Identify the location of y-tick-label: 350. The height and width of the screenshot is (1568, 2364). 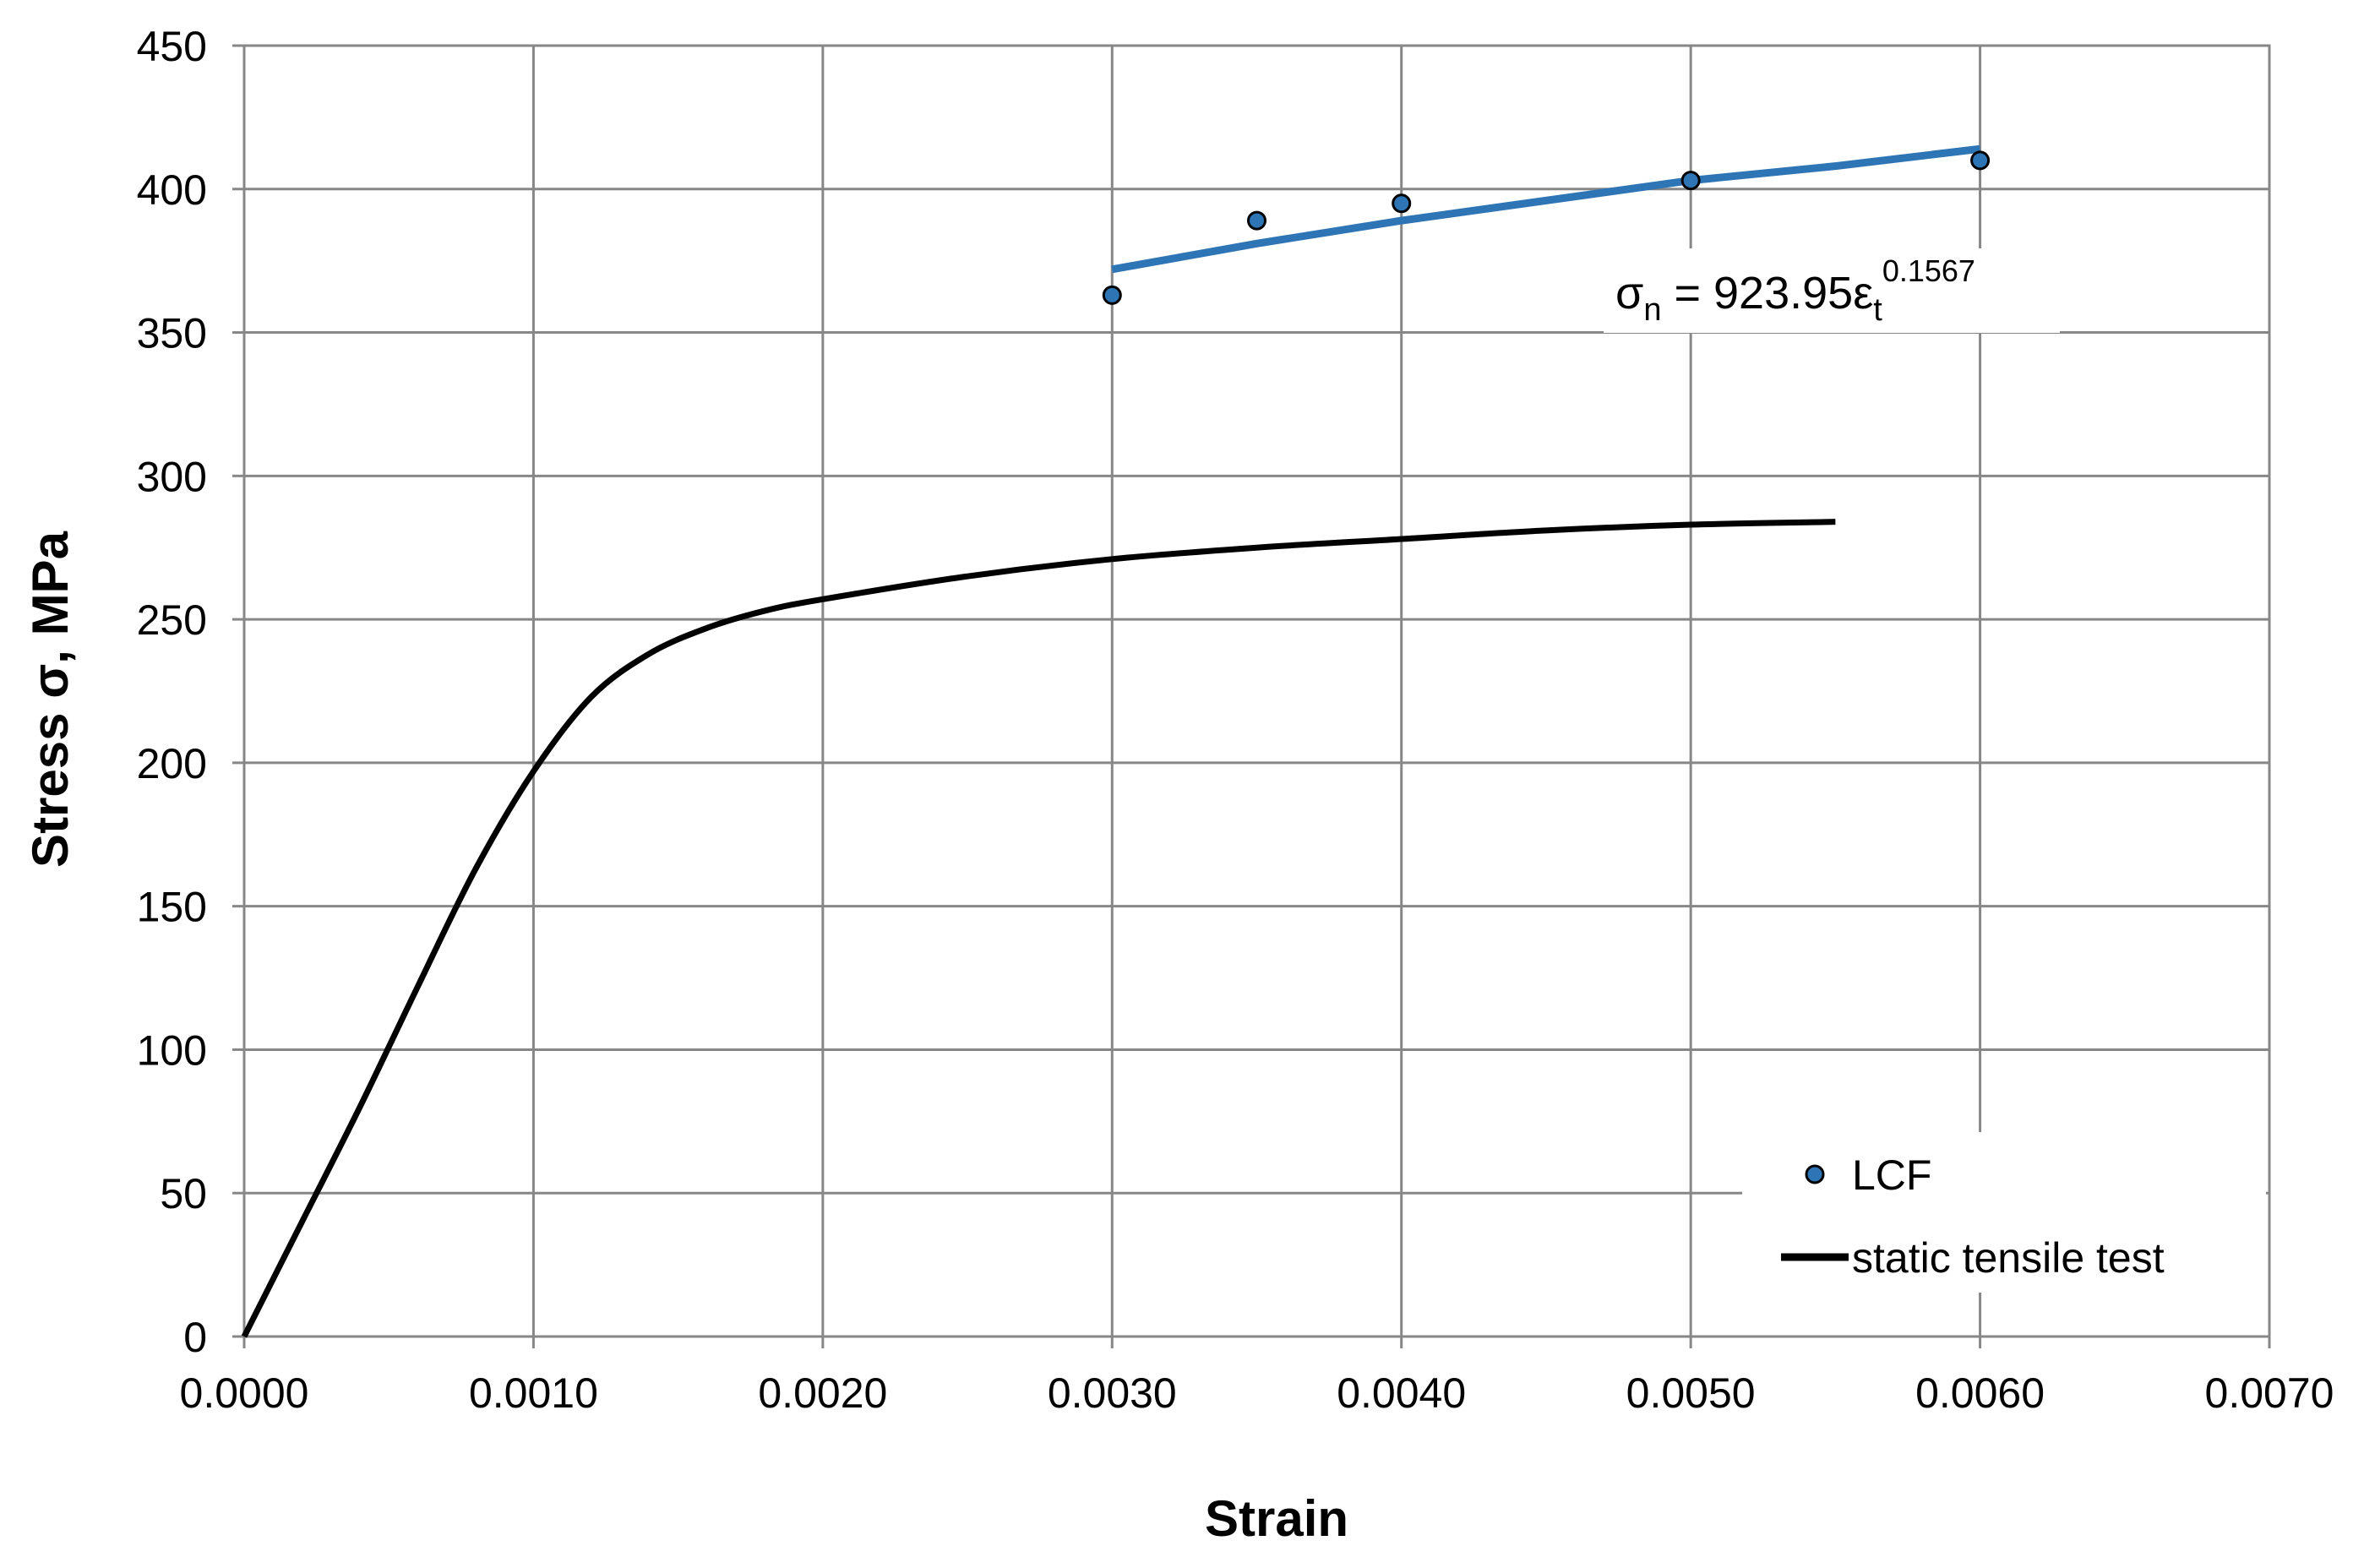
(172, 333).